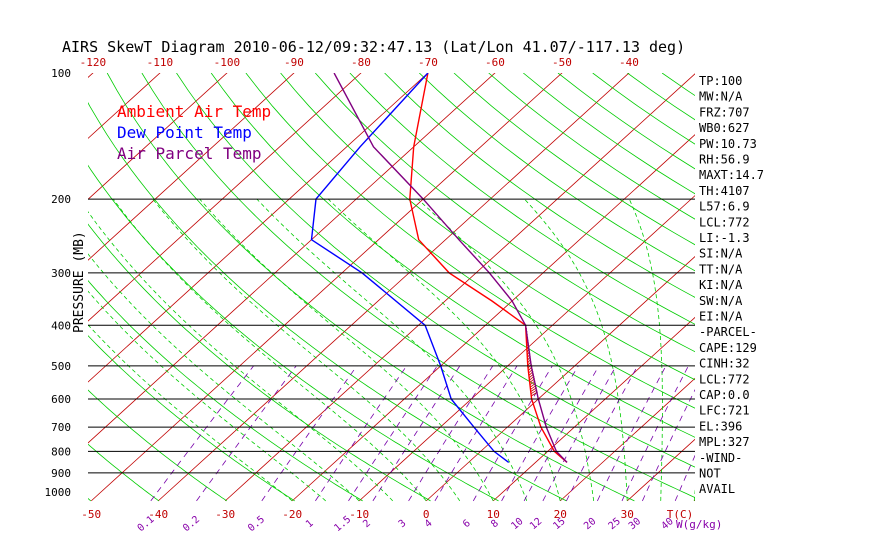 The width and height of the screenshot is (870, 560). I want to click on top-temp-label: -50, so click(562, 62).